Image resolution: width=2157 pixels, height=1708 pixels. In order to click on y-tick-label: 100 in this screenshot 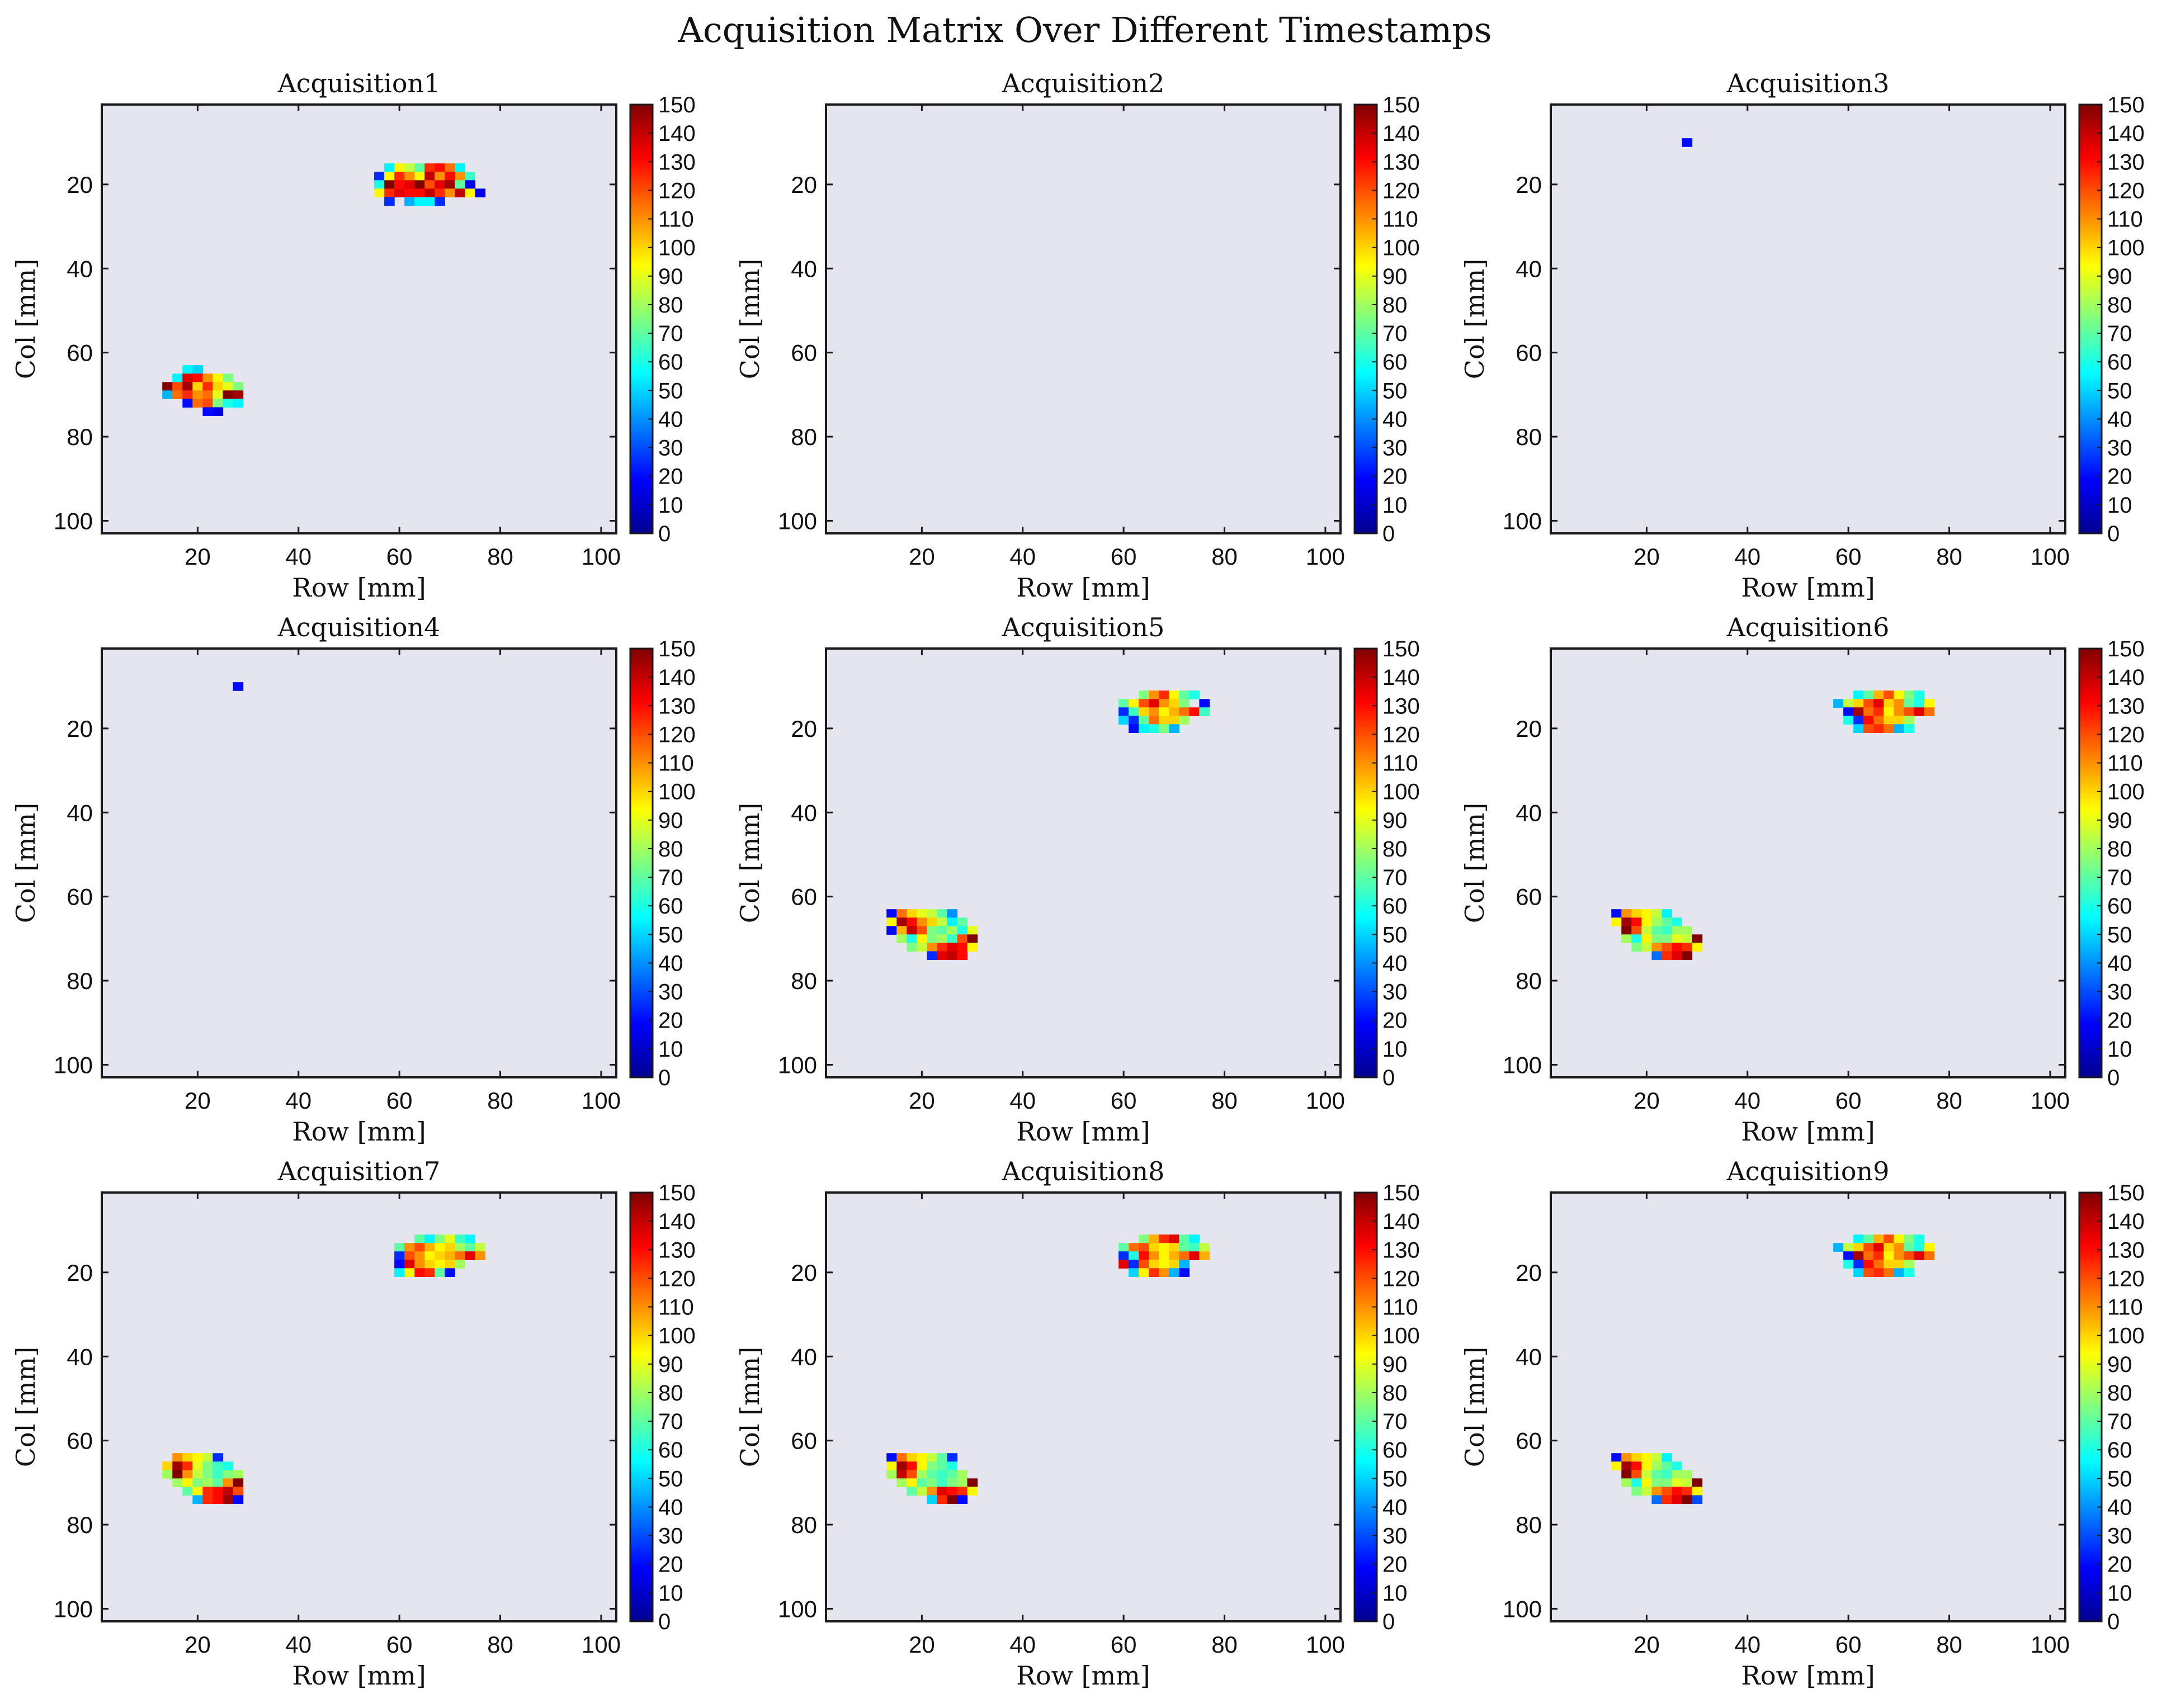, I will do `click(1523, 1065)`.